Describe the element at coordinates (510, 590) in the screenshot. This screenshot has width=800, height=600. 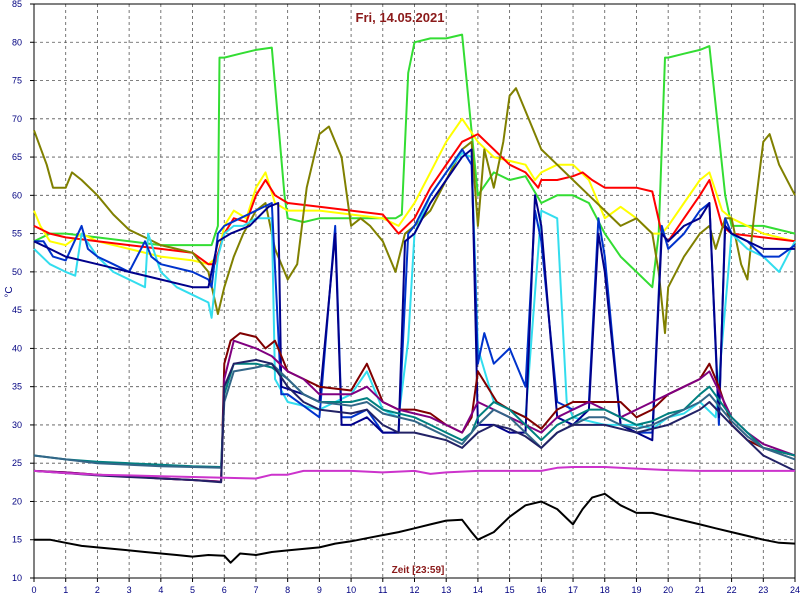
I see `x-tick-label: 15` at that location.